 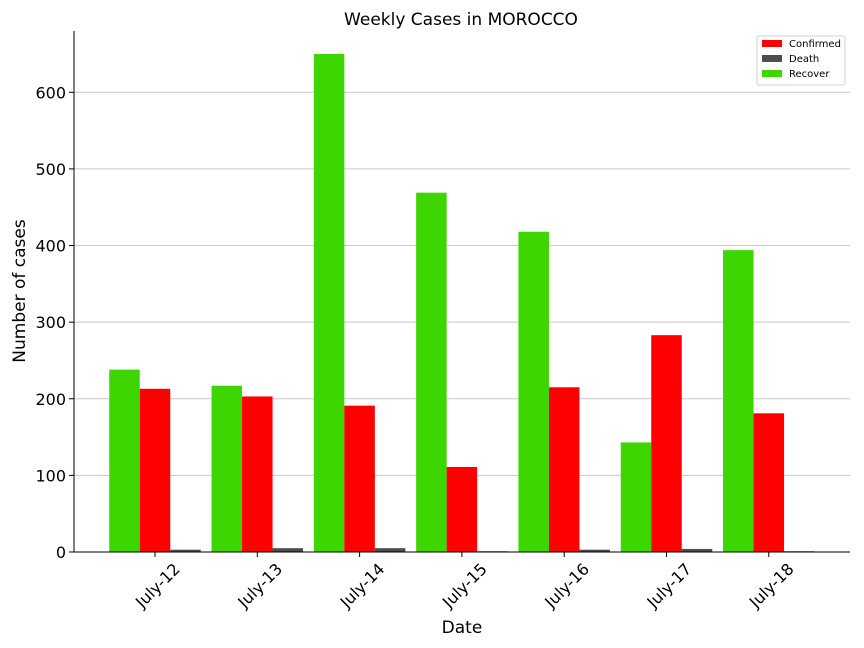 What do you see at coordinates (157, 585) in the screenshot?
I see `x-tick-label: July-12` at bounding box center [157, 585].